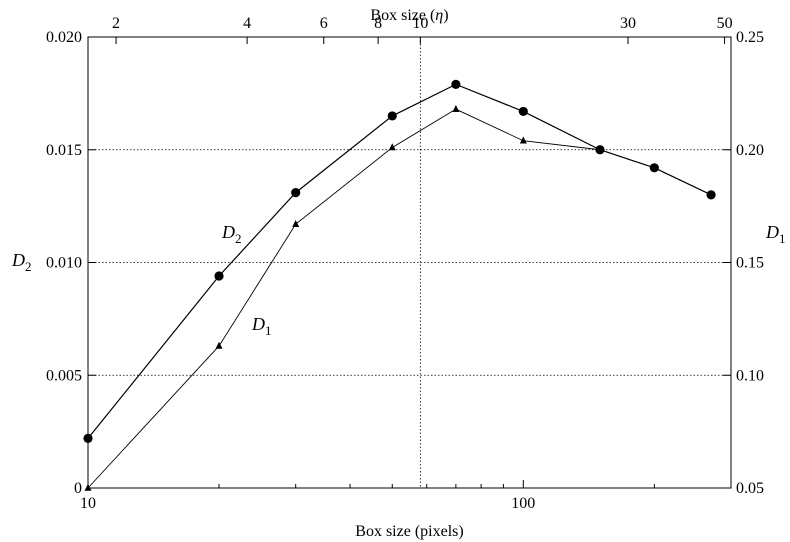 The image size is (790, 542). I want to click on left-tick-label: 0.020, so click(64, 37).